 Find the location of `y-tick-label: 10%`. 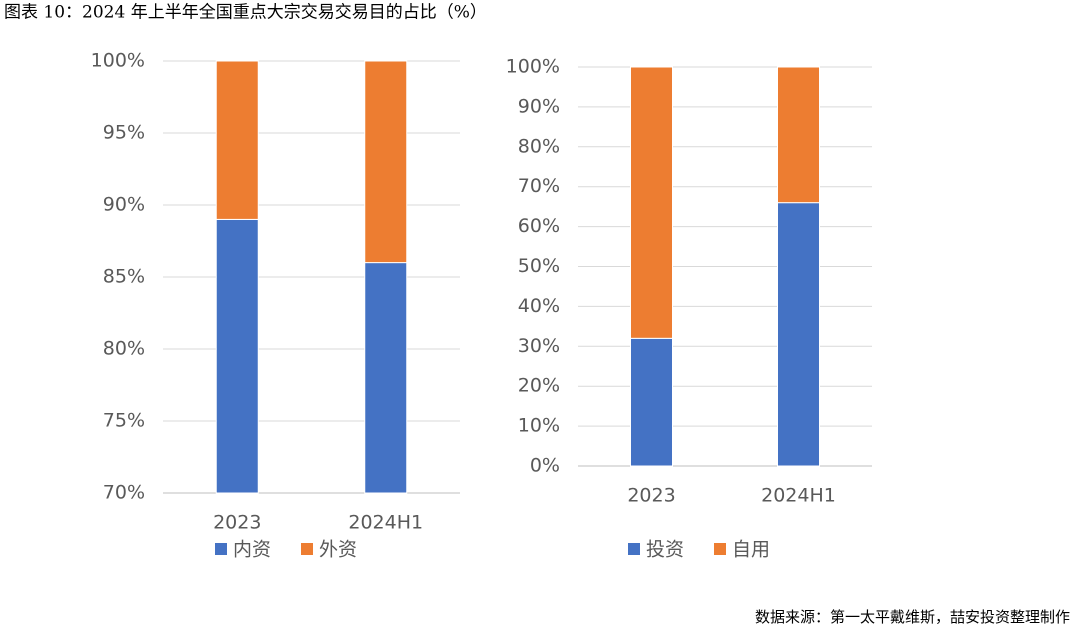

y-tick-label: 10% is located at coordinates (539, 426).